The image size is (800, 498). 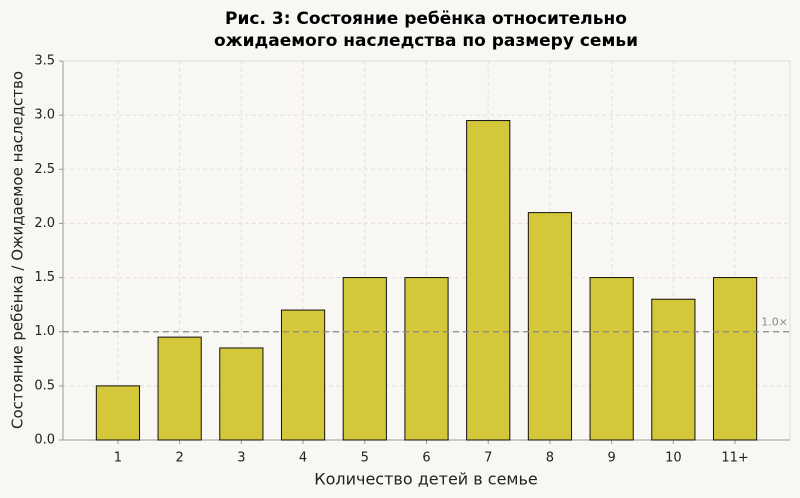 What do you see at coordinates (241, 458) in the screenshot?
I see `x-tick-label: 3` at bounding box center [241, 458].